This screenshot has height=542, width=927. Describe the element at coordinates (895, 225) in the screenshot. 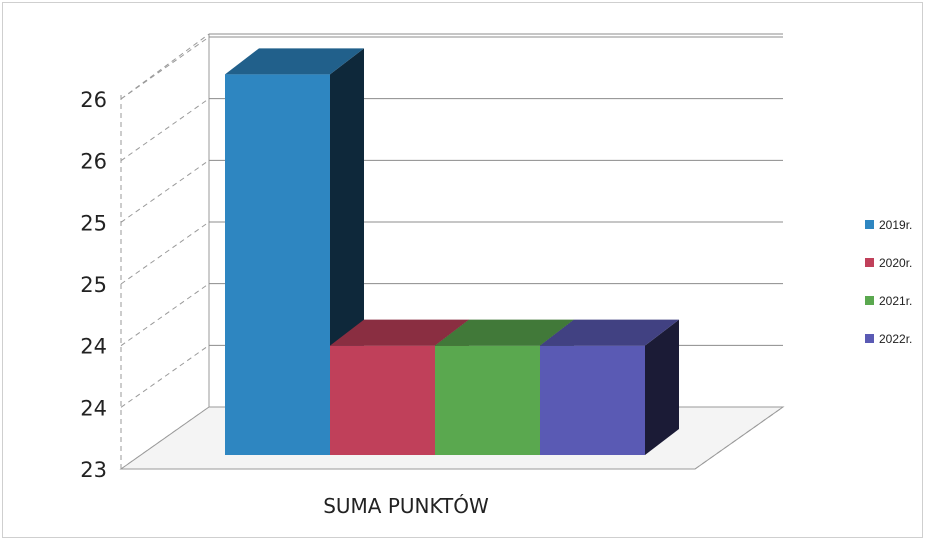

I see `legend-label: 2019r.` at that location.